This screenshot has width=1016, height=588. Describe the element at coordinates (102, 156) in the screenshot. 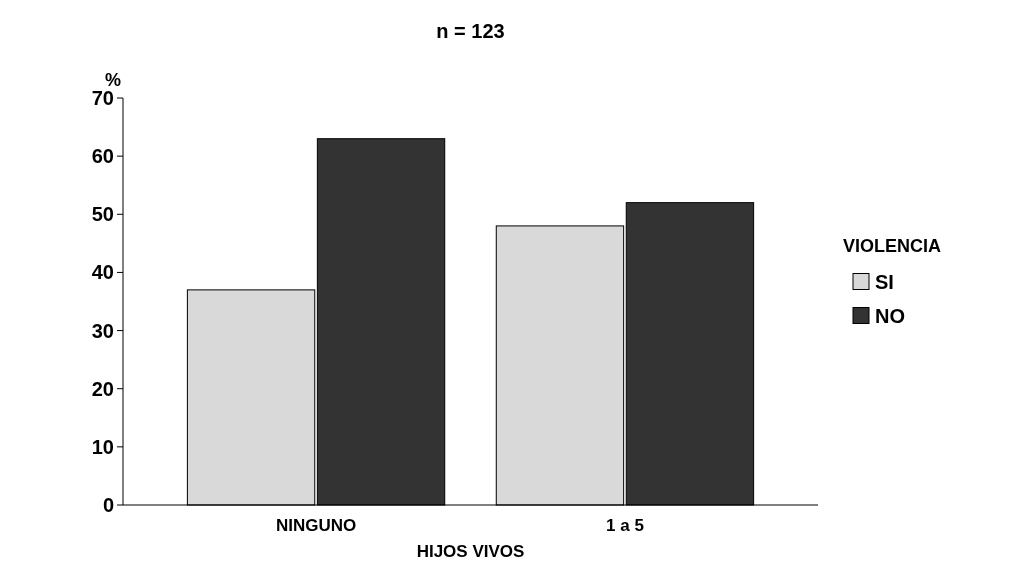

I see `y-tick-label: 60` at that location.